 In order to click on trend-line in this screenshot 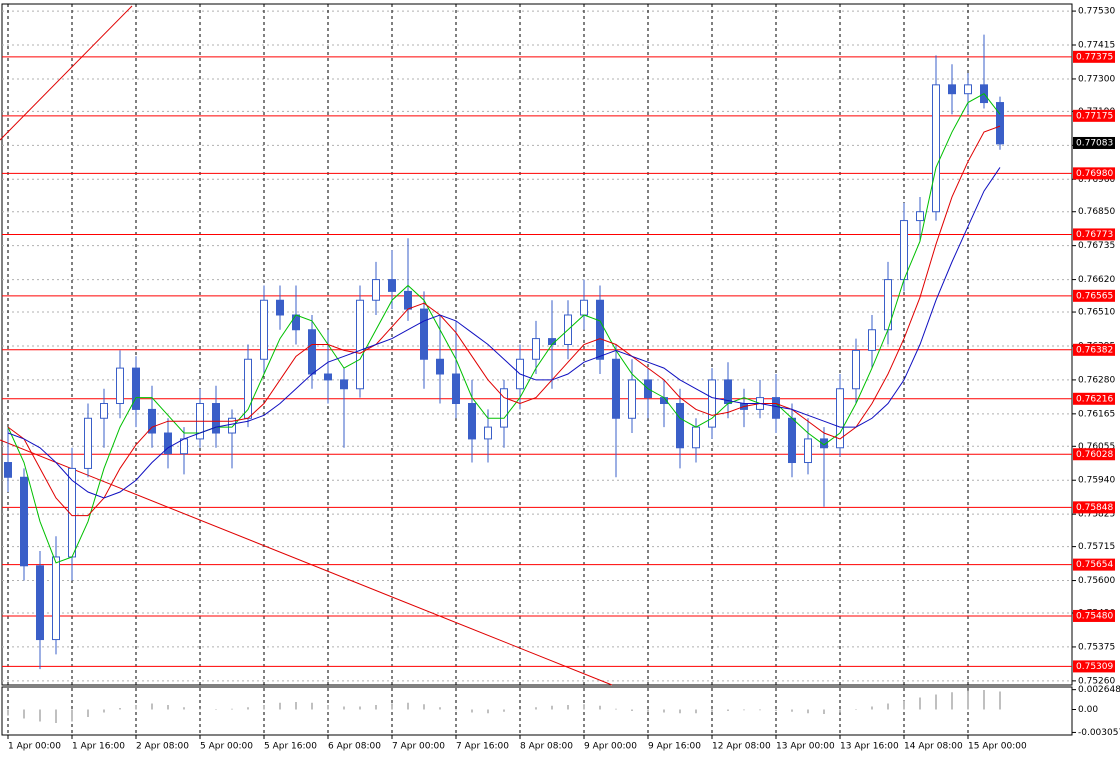, I will do `click(66, 73)`.